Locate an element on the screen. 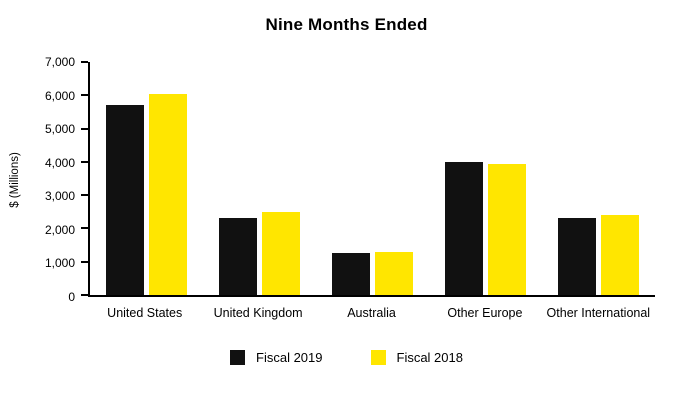 The width and height of the screenshot is (693, 400). legend: Fiscal 2019 Fiscal 2018 is located at coordinates (346, 357).